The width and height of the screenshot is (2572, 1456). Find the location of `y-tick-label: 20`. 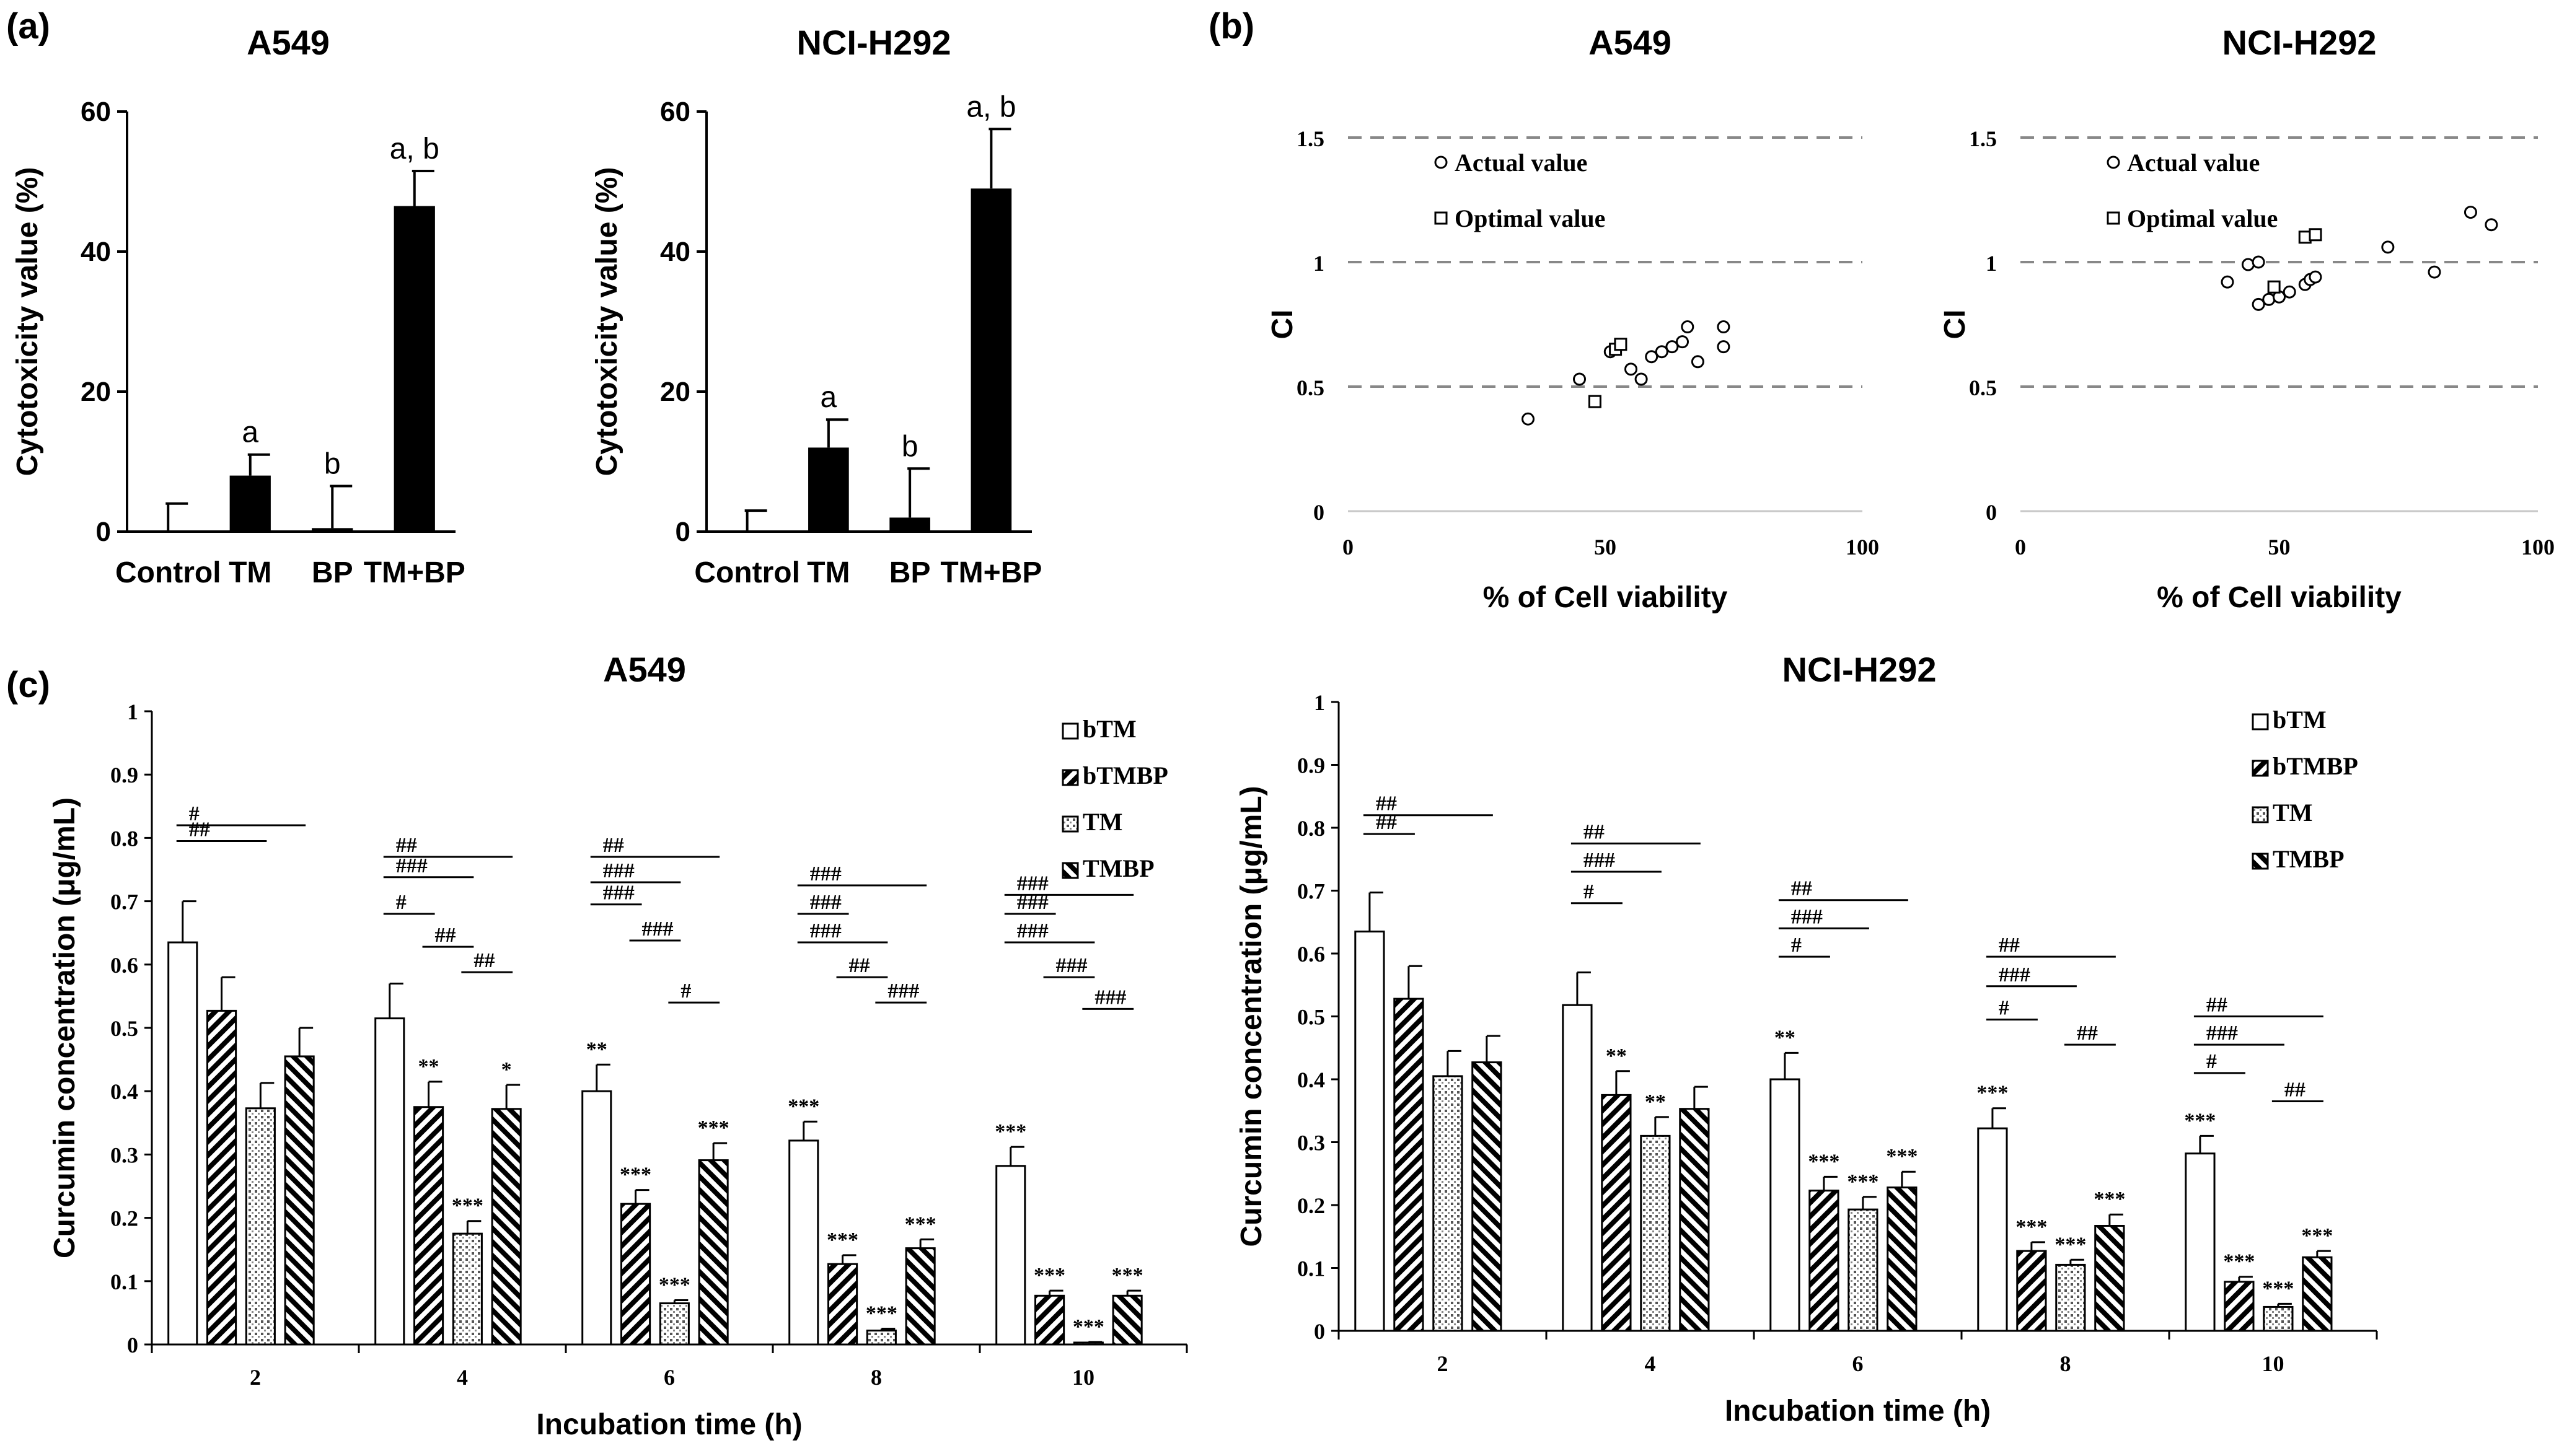

y-tick-label: 20 is located at coordinates (675, 392).